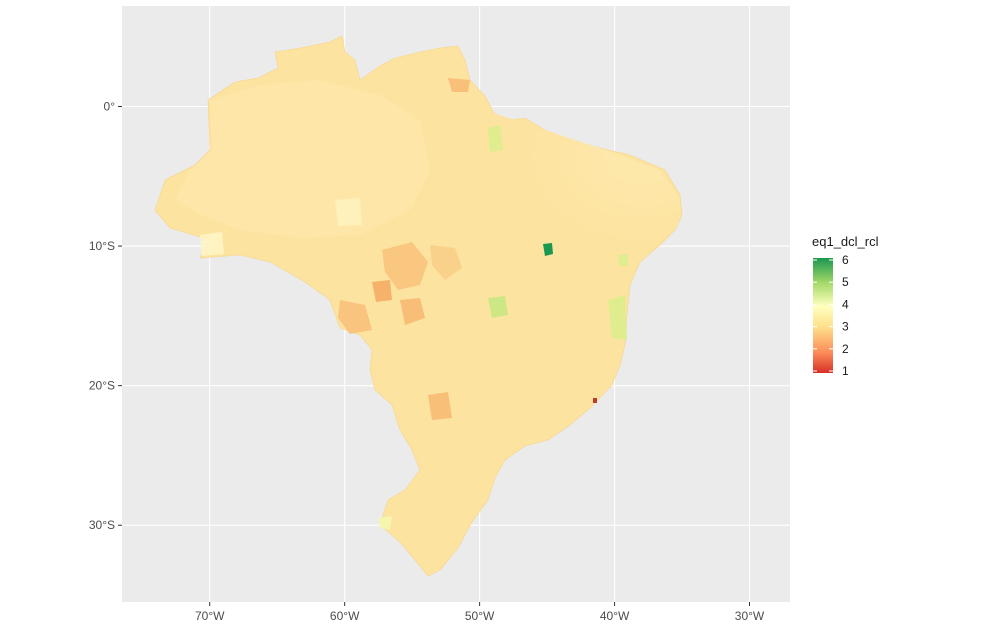 This screenshot has width=983, height=629. I want to click on legend: eq1_dcl_rcl 1 2 3 4 5 6, so click(845, 306).